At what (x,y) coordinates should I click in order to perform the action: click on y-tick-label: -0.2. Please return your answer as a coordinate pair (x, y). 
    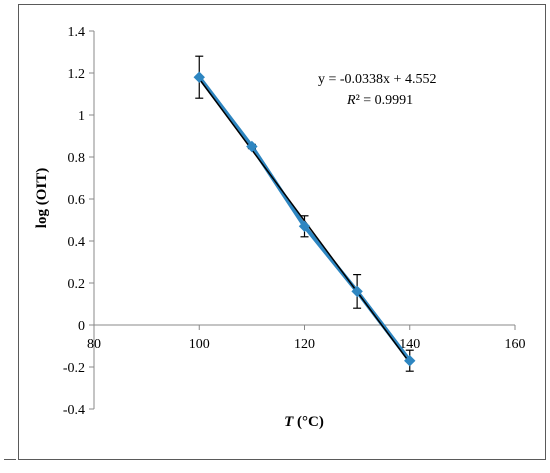
    Looking at the image, I should click on (74, 368).